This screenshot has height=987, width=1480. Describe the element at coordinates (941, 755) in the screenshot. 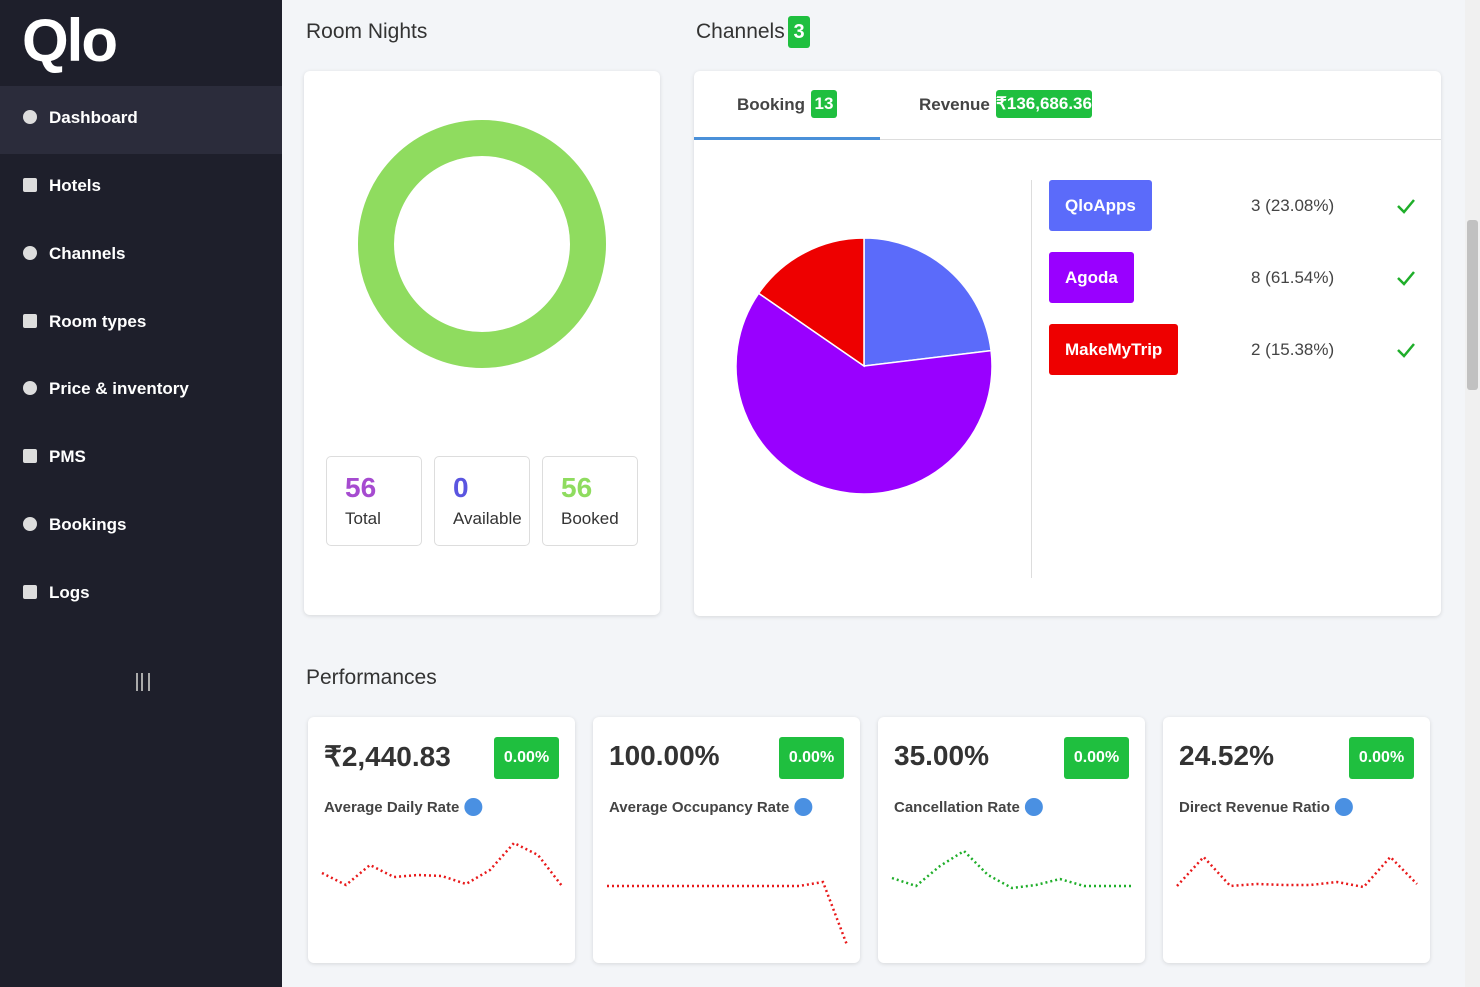

I see `perf-value: 35.00%` at that location.